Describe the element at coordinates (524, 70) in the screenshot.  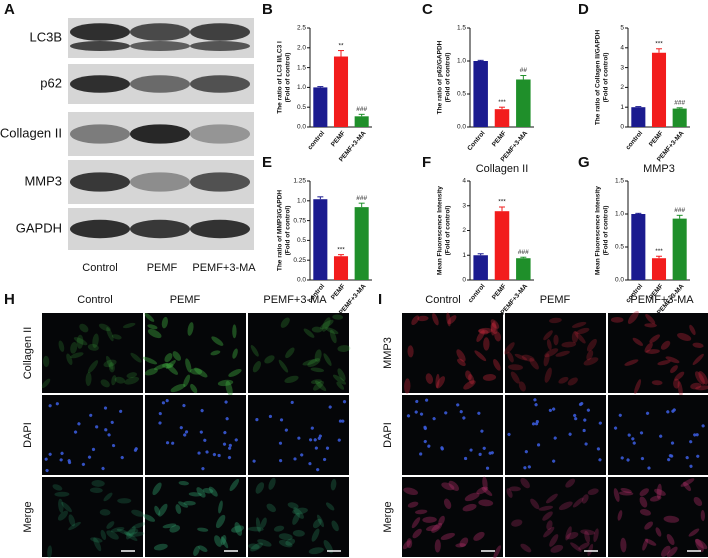
I see `significance-label: ##` at that location.